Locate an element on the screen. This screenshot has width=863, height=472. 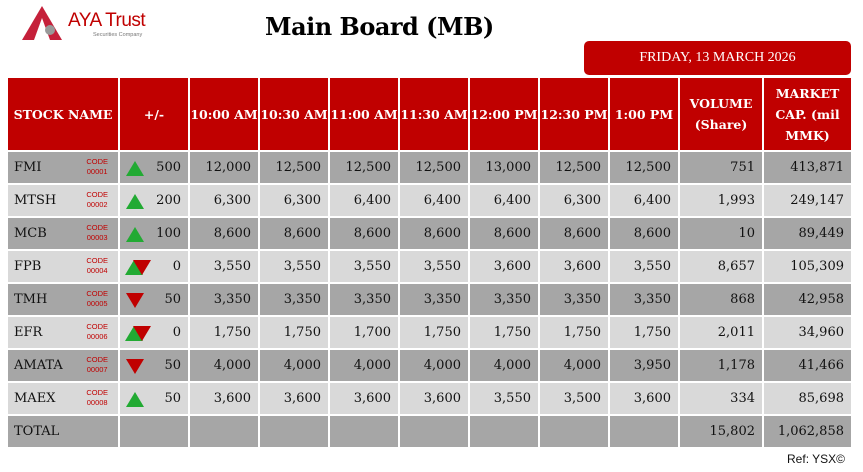
column-header: +/- is located at coordinates (154, 114).